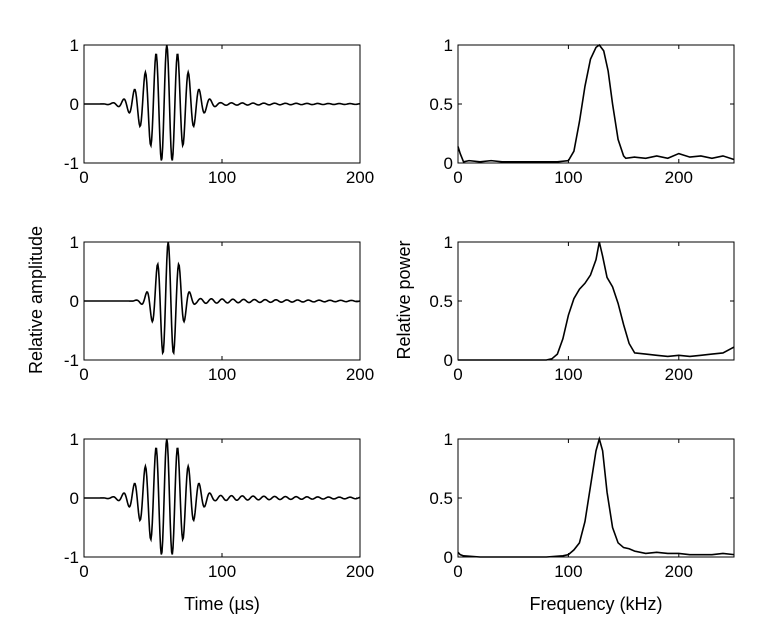  What do you see at coordinates (595, 604) in the screenshot?
I see `x-axis-label-frequency: Frequency (kHz)` at bounding box center [595, 604].